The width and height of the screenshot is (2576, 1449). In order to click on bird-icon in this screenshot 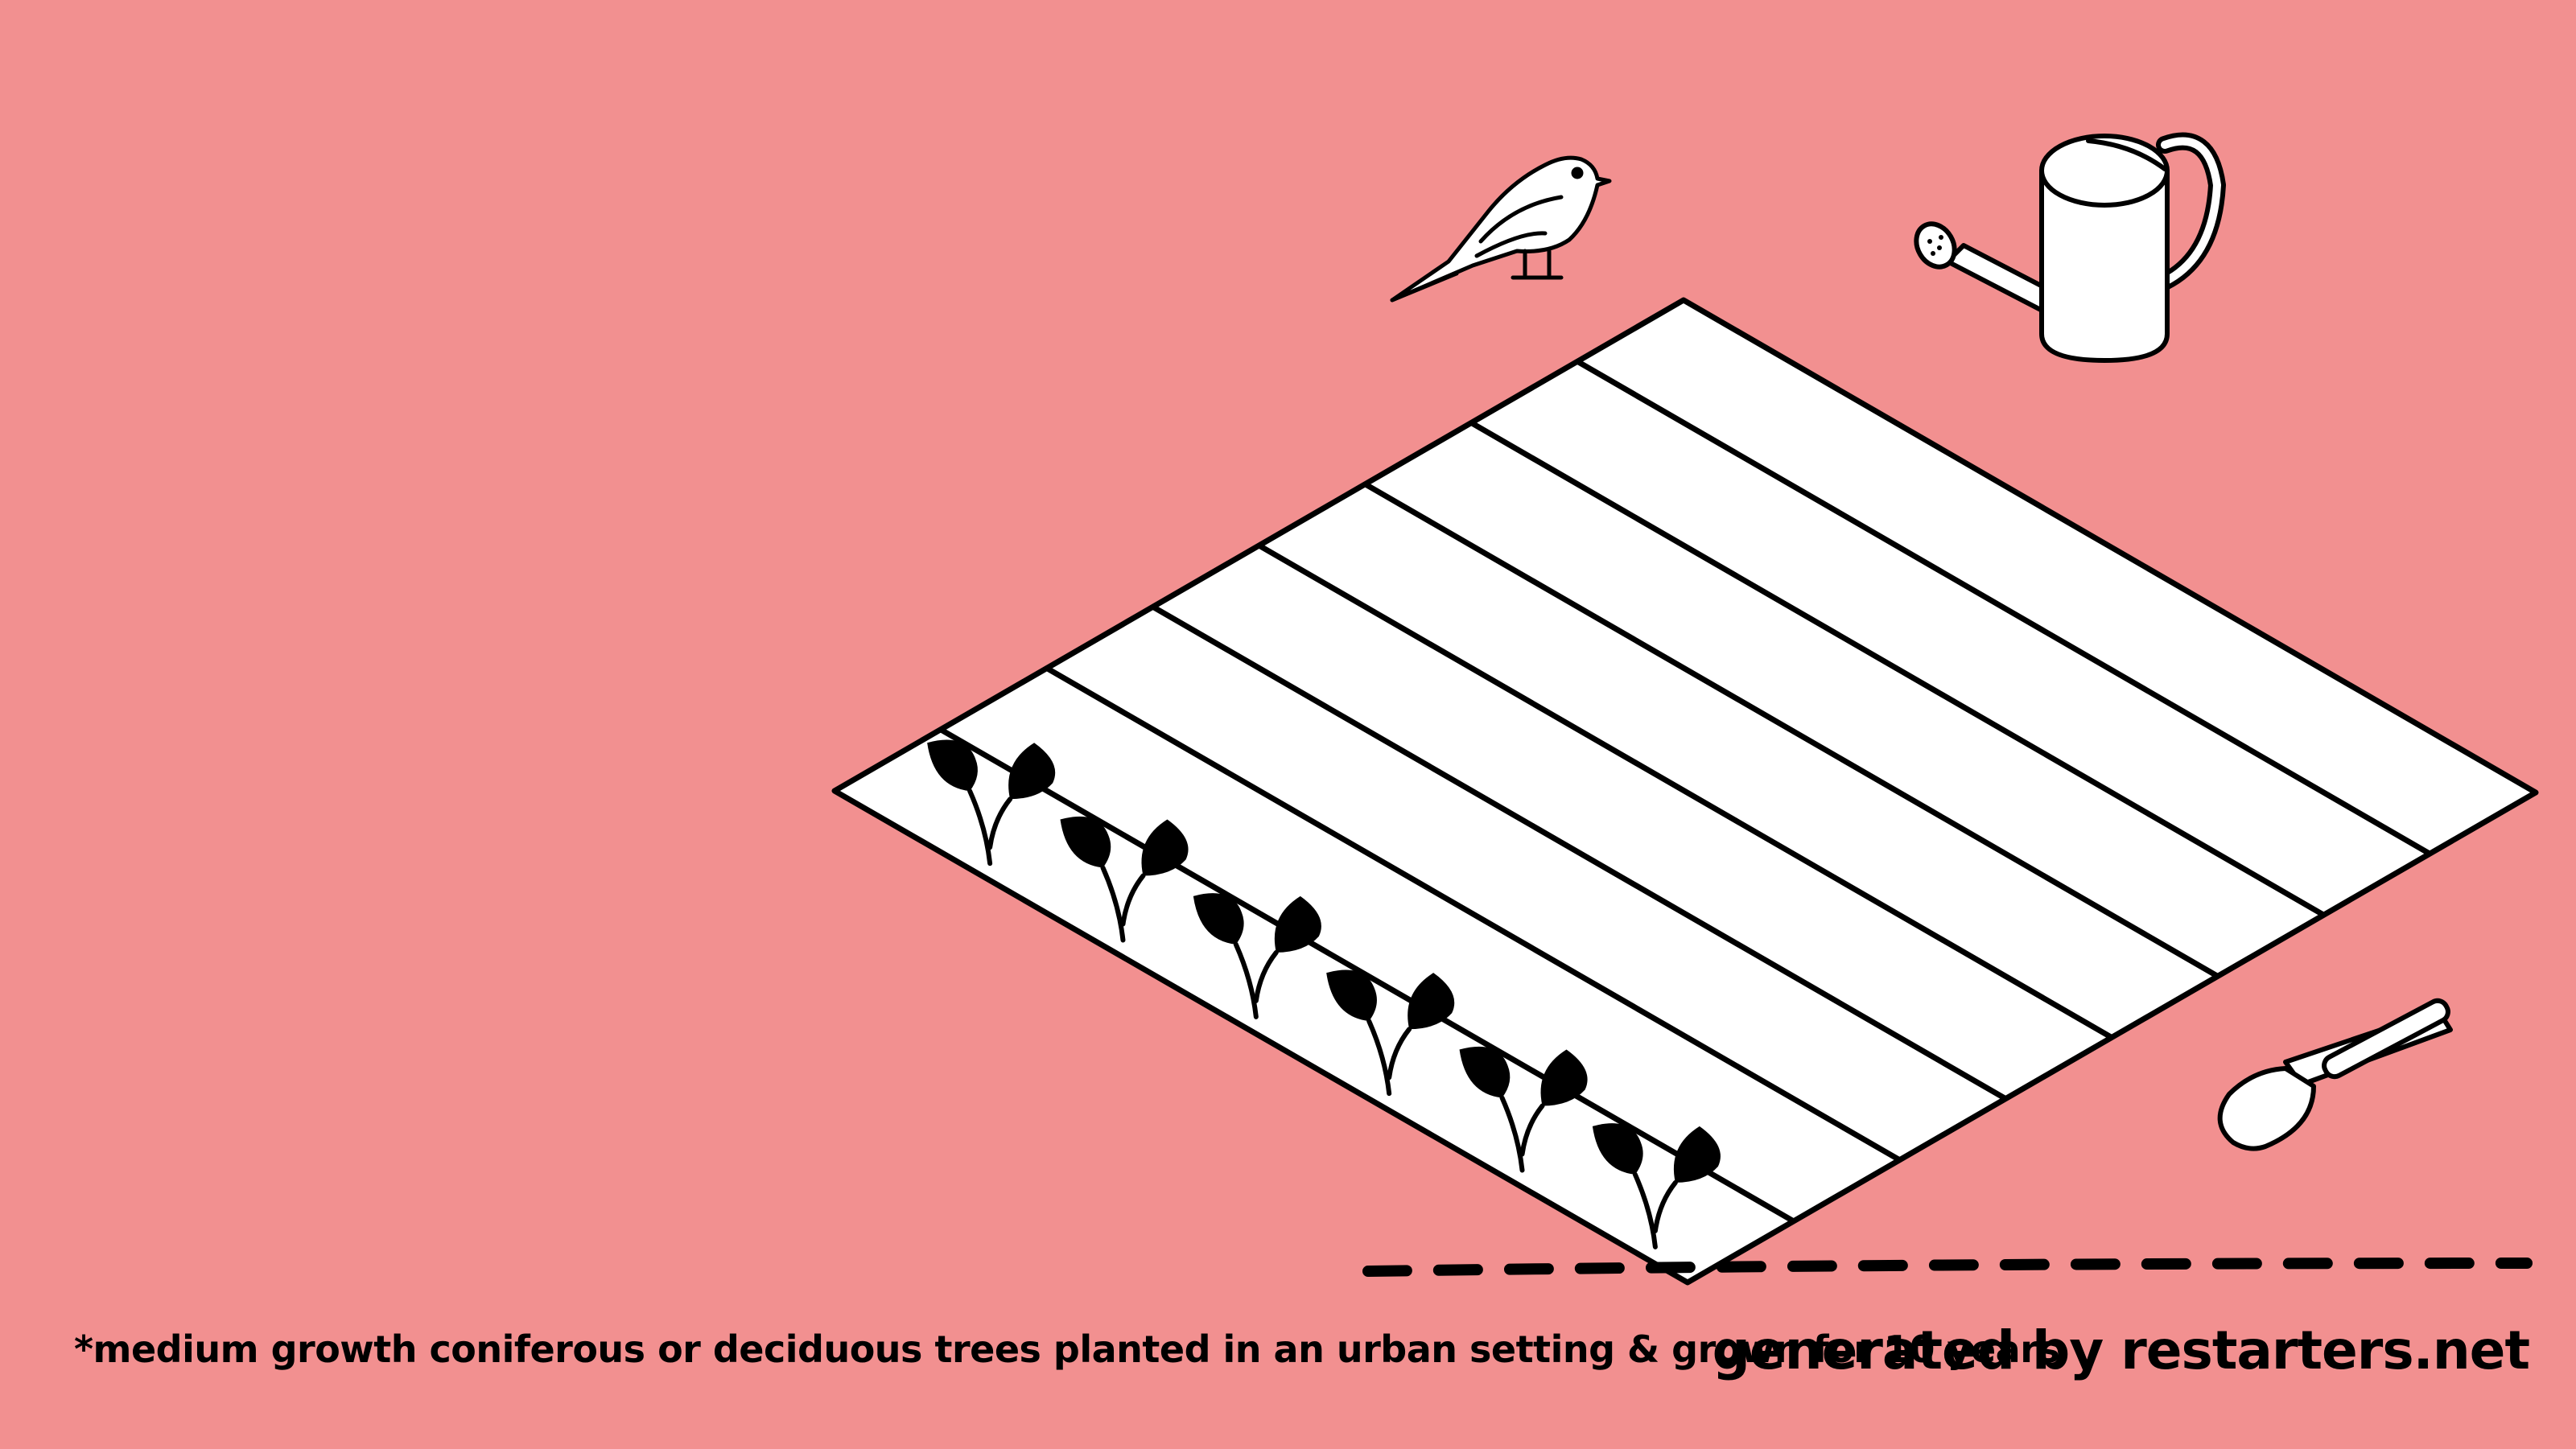, I will do `click(1501, 229)`.